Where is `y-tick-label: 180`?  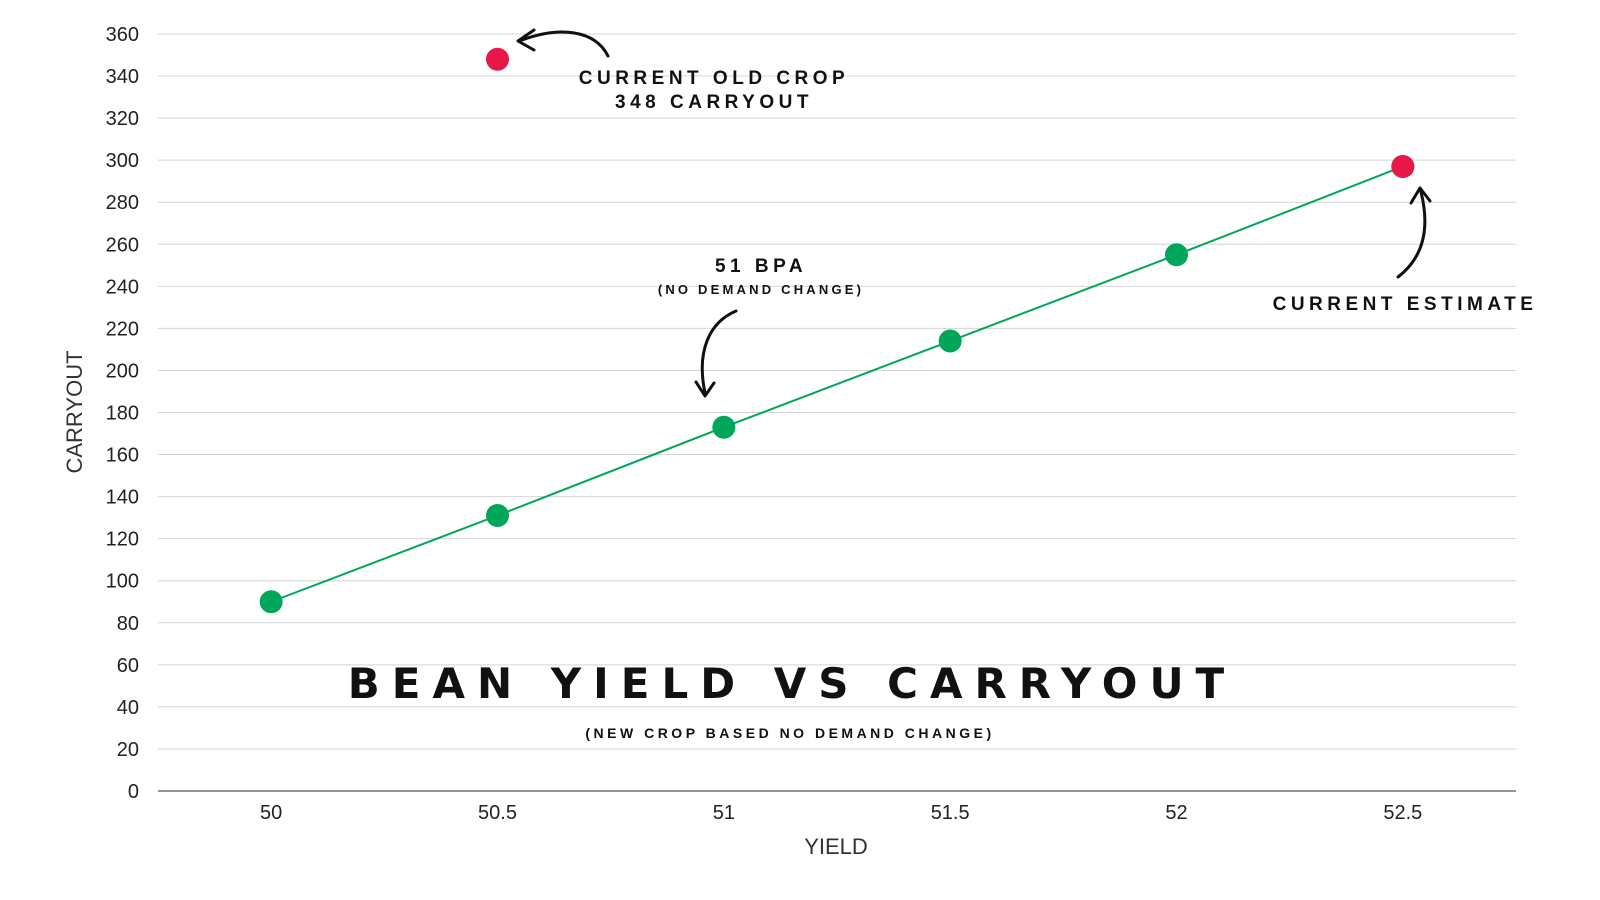
y-tick-label: 180 is located at coordinates (122, 414).